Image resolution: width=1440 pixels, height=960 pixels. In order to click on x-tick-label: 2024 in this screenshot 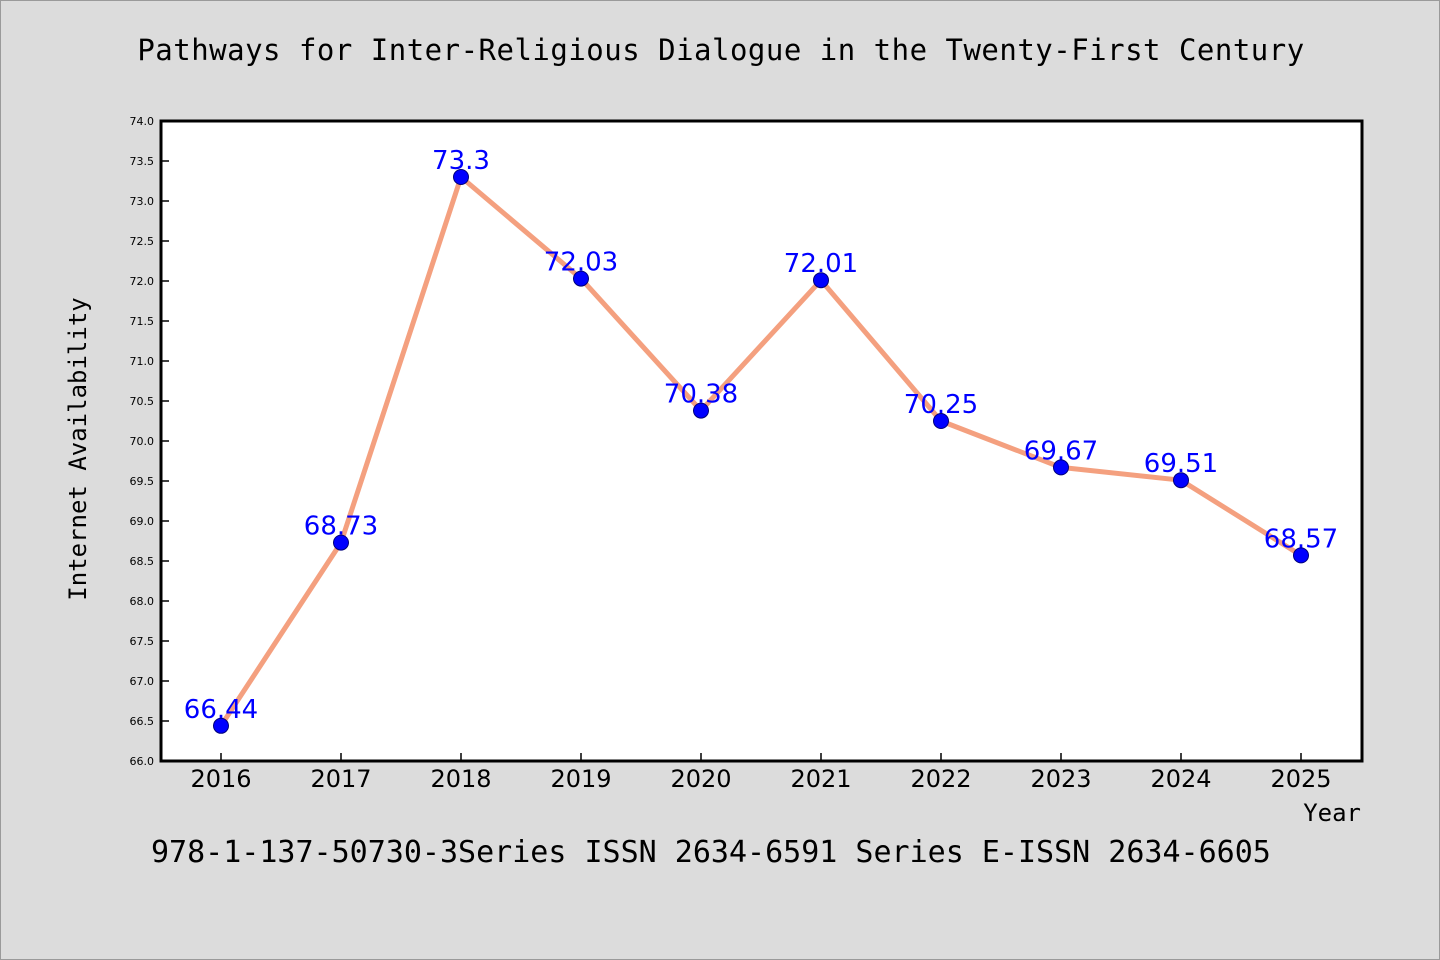, I will do `click(1180, 779)`.